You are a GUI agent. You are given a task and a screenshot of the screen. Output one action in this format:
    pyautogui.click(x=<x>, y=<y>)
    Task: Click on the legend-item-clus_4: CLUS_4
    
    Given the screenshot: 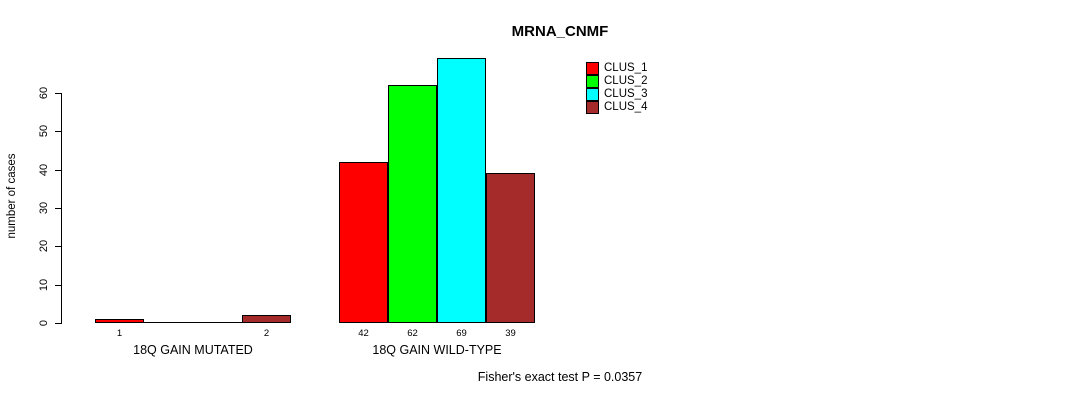 What is the action you would take?
    pyautogui.click(x=616, y=107)
    